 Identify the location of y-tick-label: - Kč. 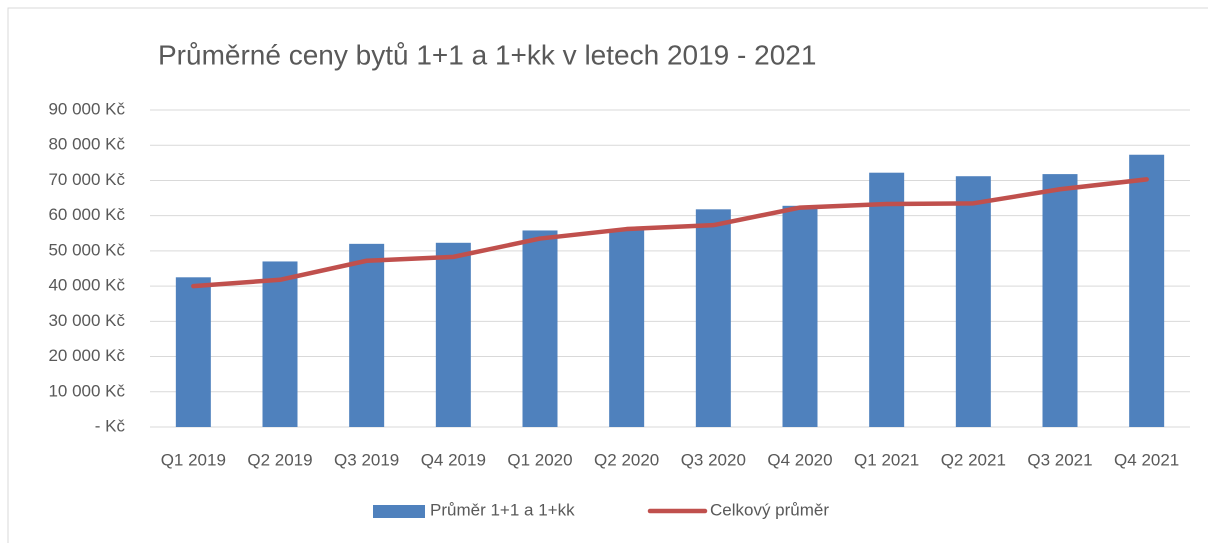
(110, 425).